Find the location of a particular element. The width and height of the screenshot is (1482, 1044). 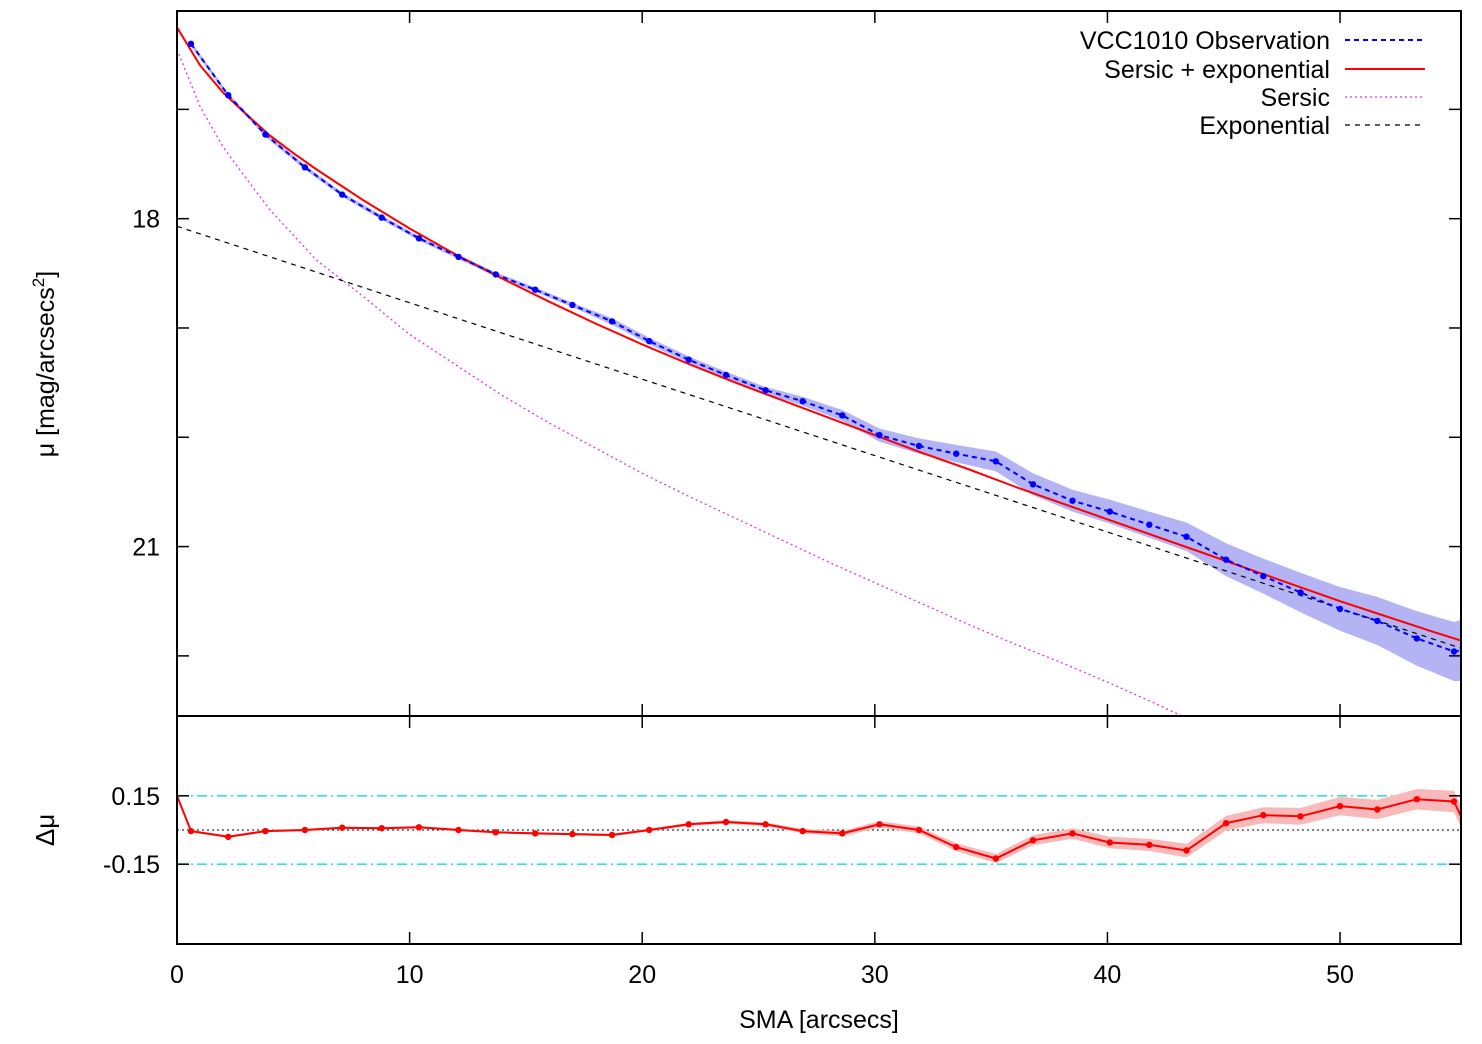

x-tick-label: 20 is located at coordinates (642, 975).